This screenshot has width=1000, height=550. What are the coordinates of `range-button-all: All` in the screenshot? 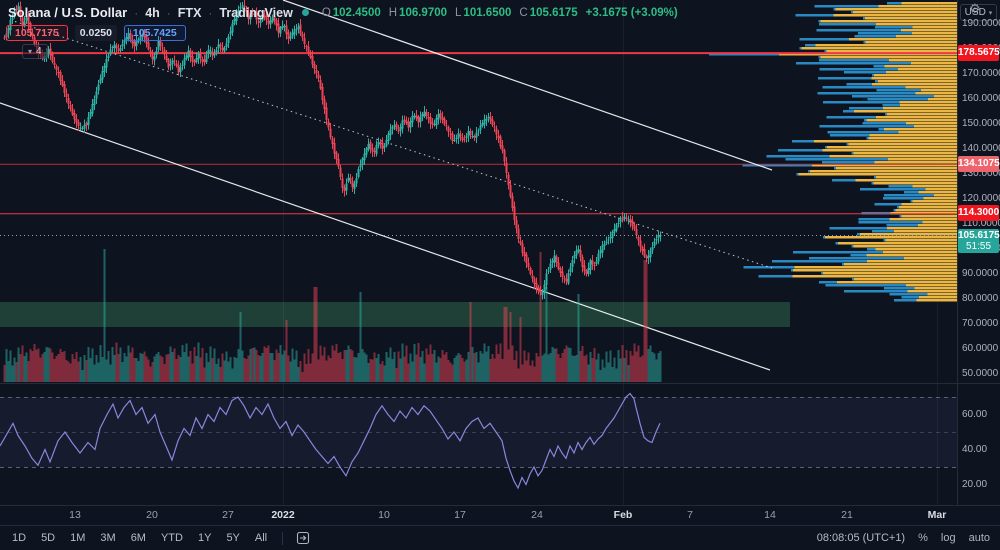 It's located at (261, 538).